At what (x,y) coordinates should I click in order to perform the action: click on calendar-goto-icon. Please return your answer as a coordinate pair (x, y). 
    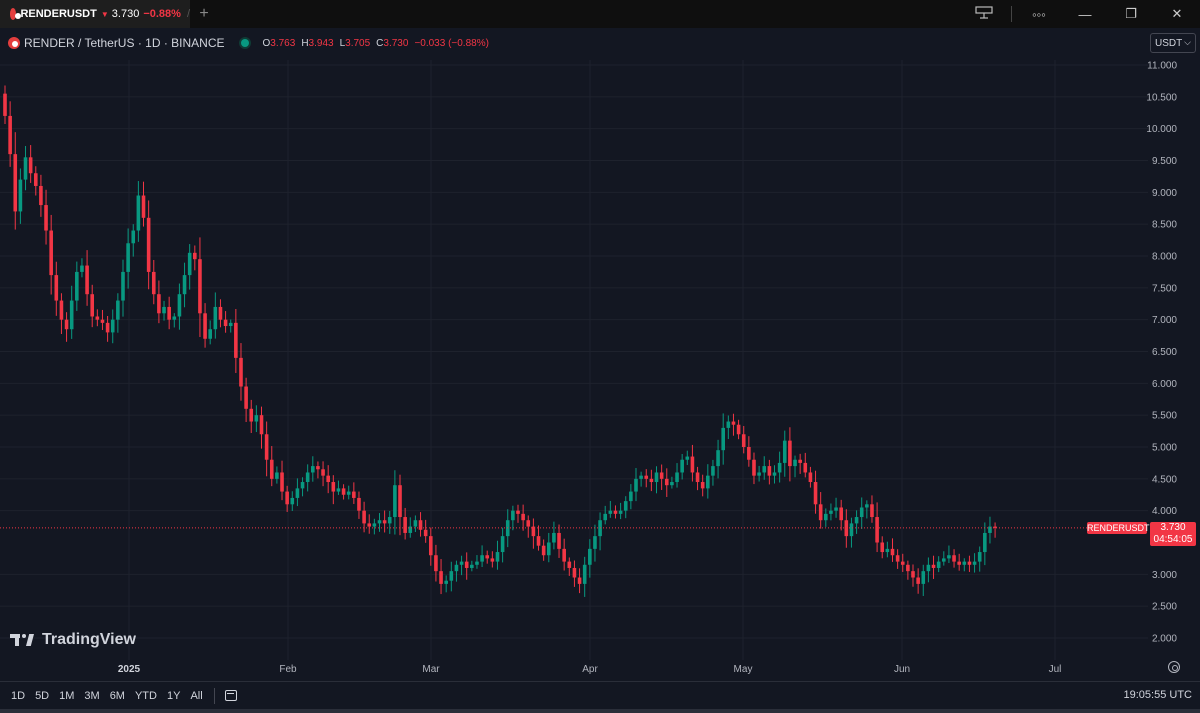
    Looking at the image, I should click on (230, 695).